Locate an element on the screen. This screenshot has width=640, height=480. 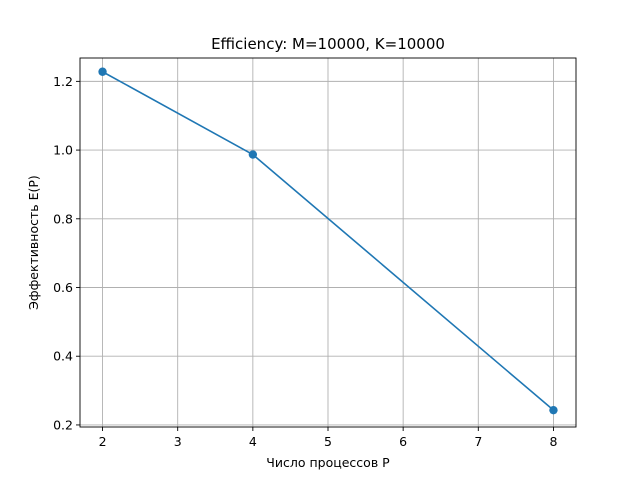
x-tick-label: 4 is located at coordinates (253, 441).